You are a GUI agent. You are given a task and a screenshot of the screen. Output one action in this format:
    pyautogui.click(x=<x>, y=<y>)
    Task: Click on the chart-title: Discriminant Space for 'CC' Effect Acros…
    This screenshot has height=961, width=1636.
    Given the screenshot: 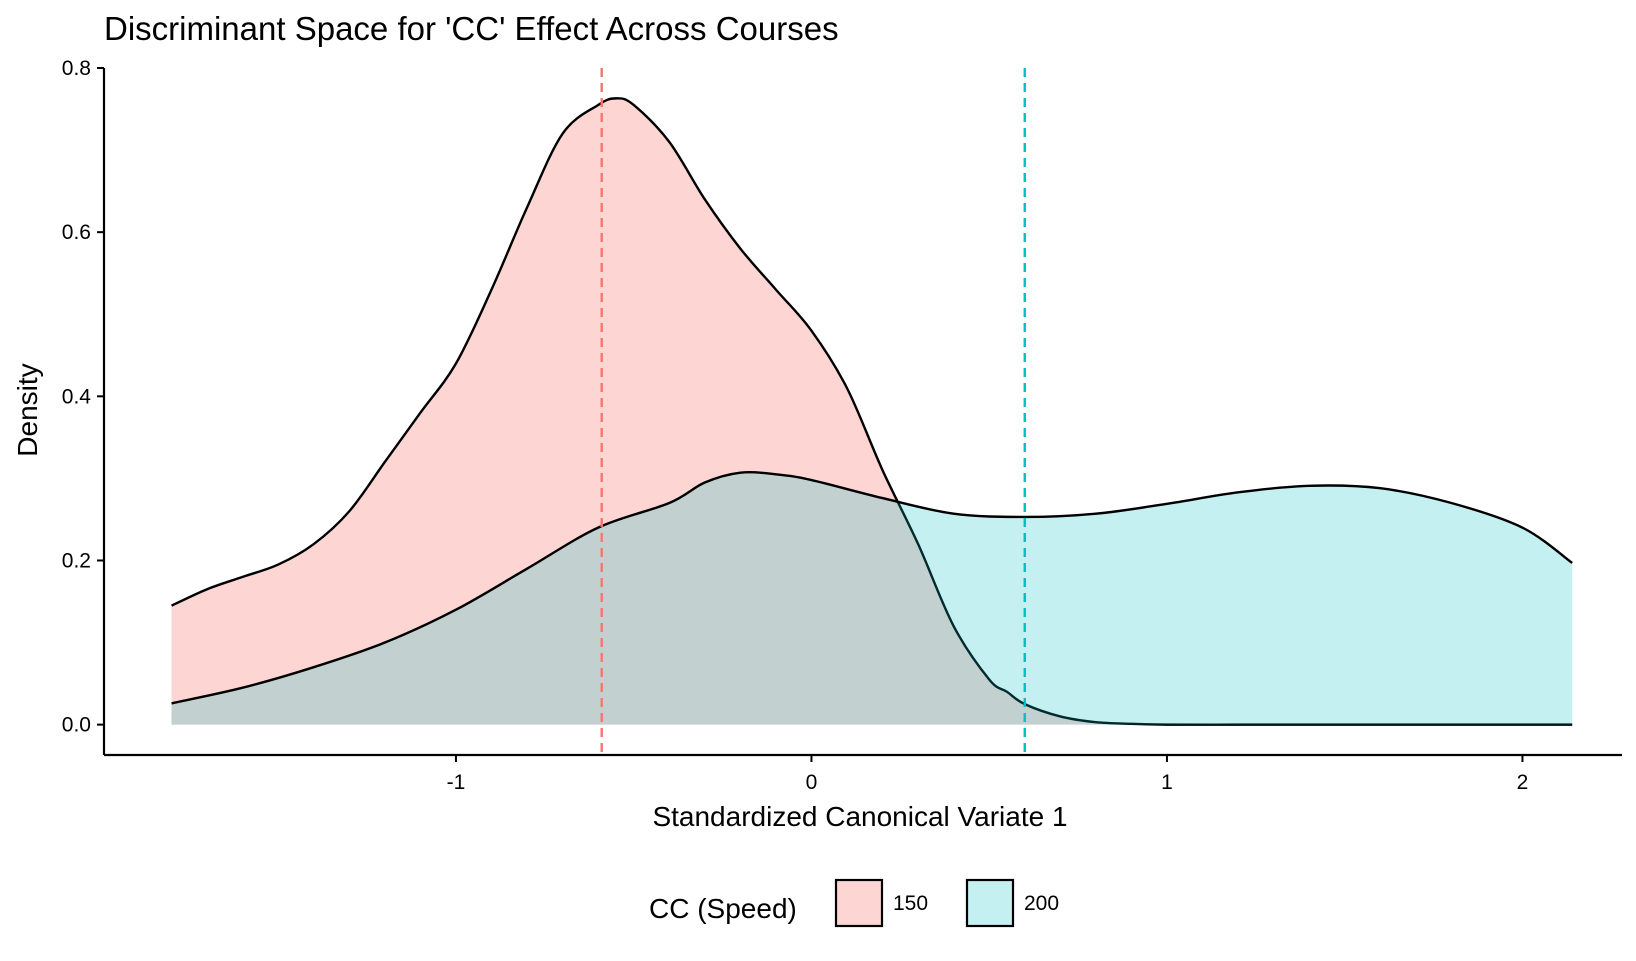 What is the action you would take?
    pyautogui.click(x=471, y=28)
    